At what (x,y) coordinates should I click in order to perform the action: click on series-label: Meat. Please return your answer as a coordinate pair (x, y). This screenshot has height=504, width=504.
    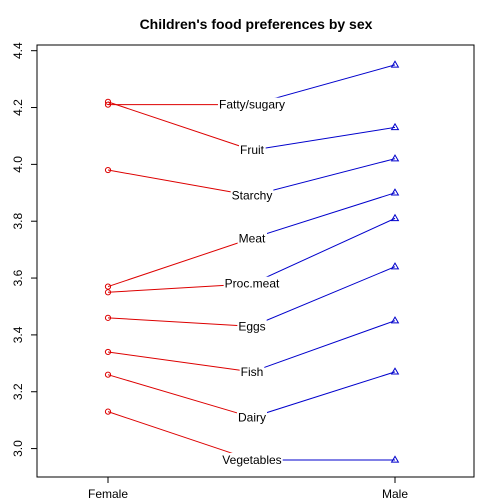
    Looking at the image, I should click on (252, 238).